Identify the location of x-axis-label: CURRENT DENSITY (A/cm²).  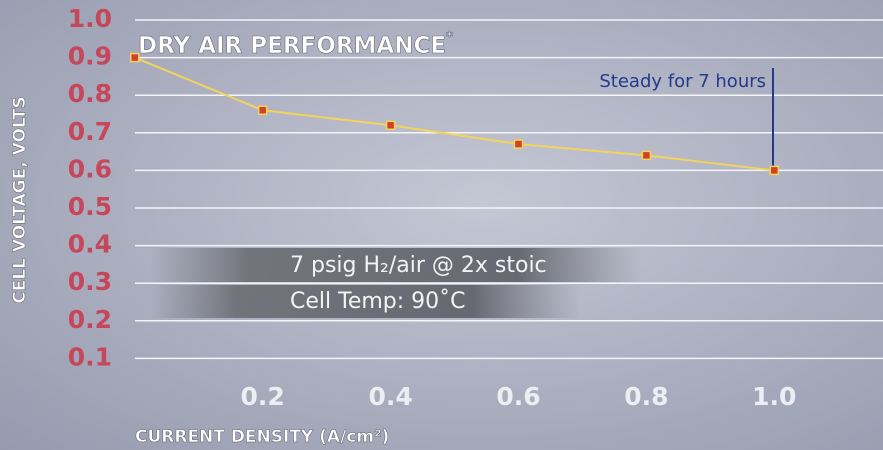
(262, 437).